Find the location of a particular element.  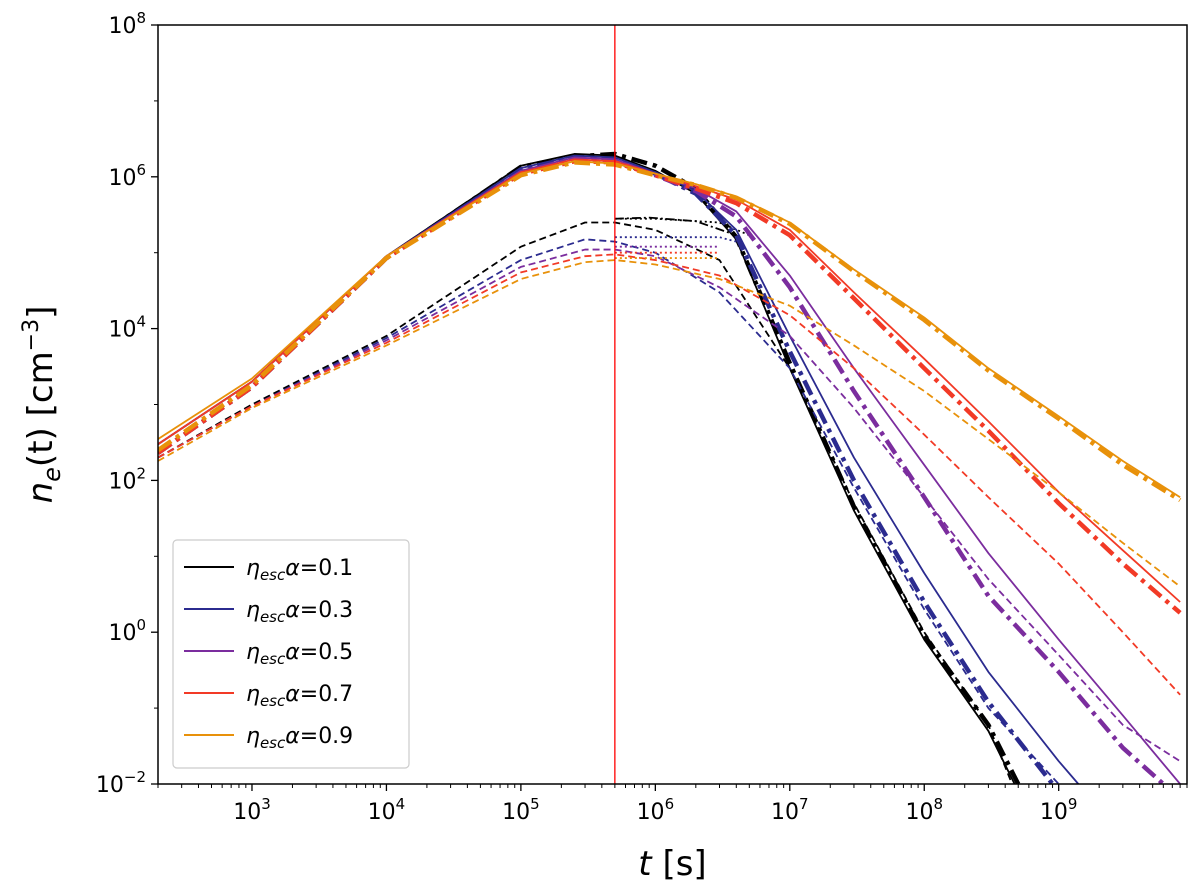

y-tick-label: 10⁶ is located at coordinates (127, 176).